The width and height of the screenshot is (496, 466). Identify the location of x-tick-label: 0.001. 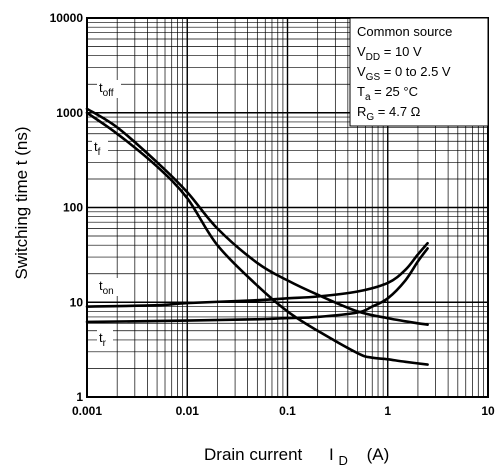
(87, 411).